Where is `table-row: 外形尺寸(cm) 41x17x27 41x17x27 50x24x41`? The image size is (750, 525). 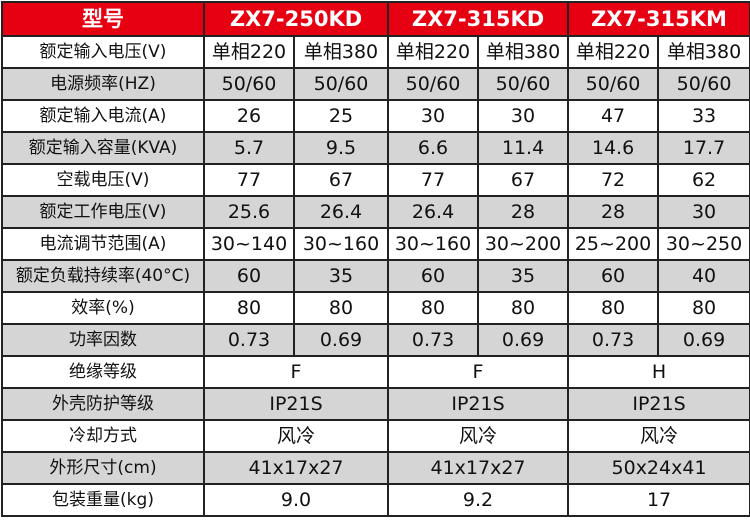
table-row: 外形尺寸(cm) 41x17x27 41x17x27 50x24x41 is located at coordinates (375, 468).